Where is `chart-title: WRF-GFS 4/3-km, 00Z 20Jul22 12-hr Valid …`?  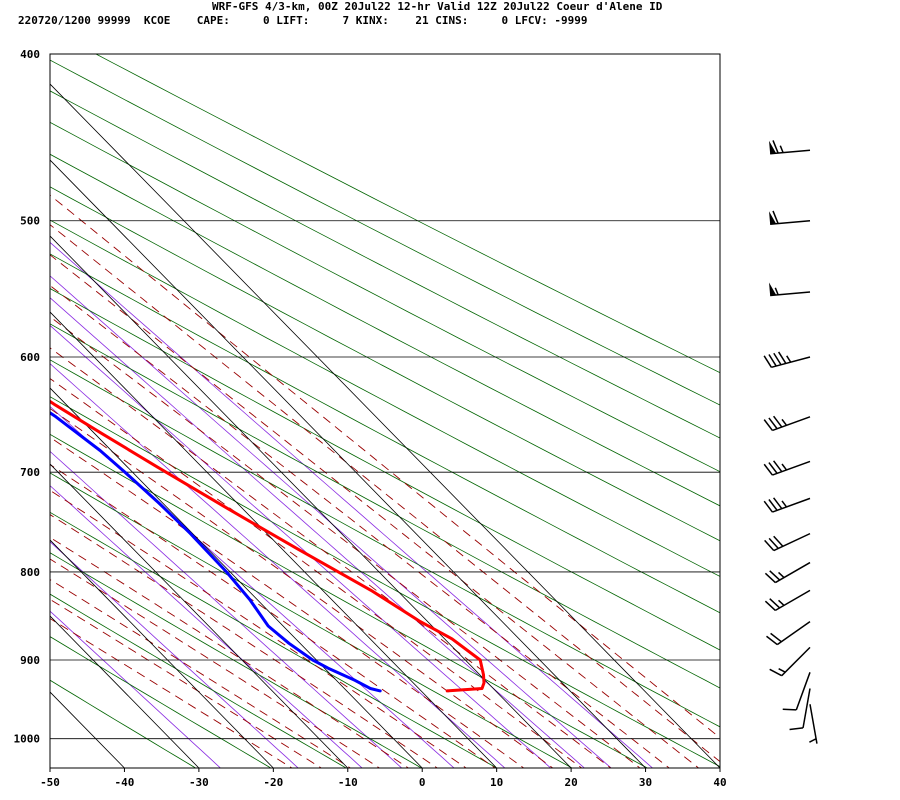
chart-title: WRF-GFS 4/3-km, 00Z 20Jul22 12-hr Valid … is located at coordinates (437, 6).